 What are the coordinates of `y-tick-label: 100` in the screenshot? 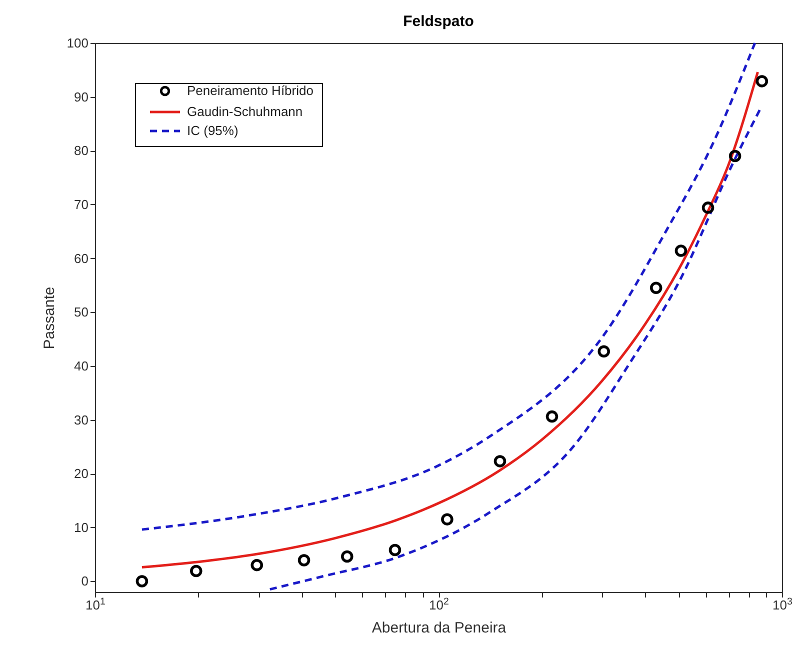 It's located at (77, 43).